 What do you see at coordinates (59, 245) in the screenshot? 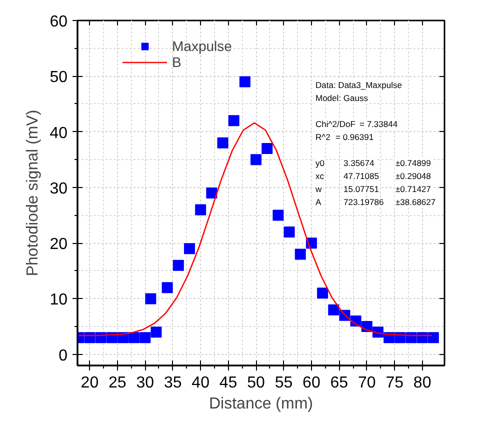
I see `y-tick-label: 20` at bounding box center [59, 245].